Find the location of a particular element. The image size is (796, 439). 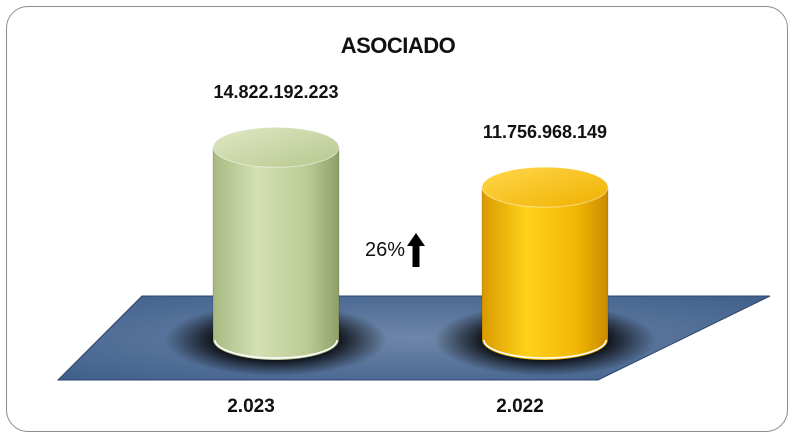

growth-percent: 26% is located at coordinates (385, 249).